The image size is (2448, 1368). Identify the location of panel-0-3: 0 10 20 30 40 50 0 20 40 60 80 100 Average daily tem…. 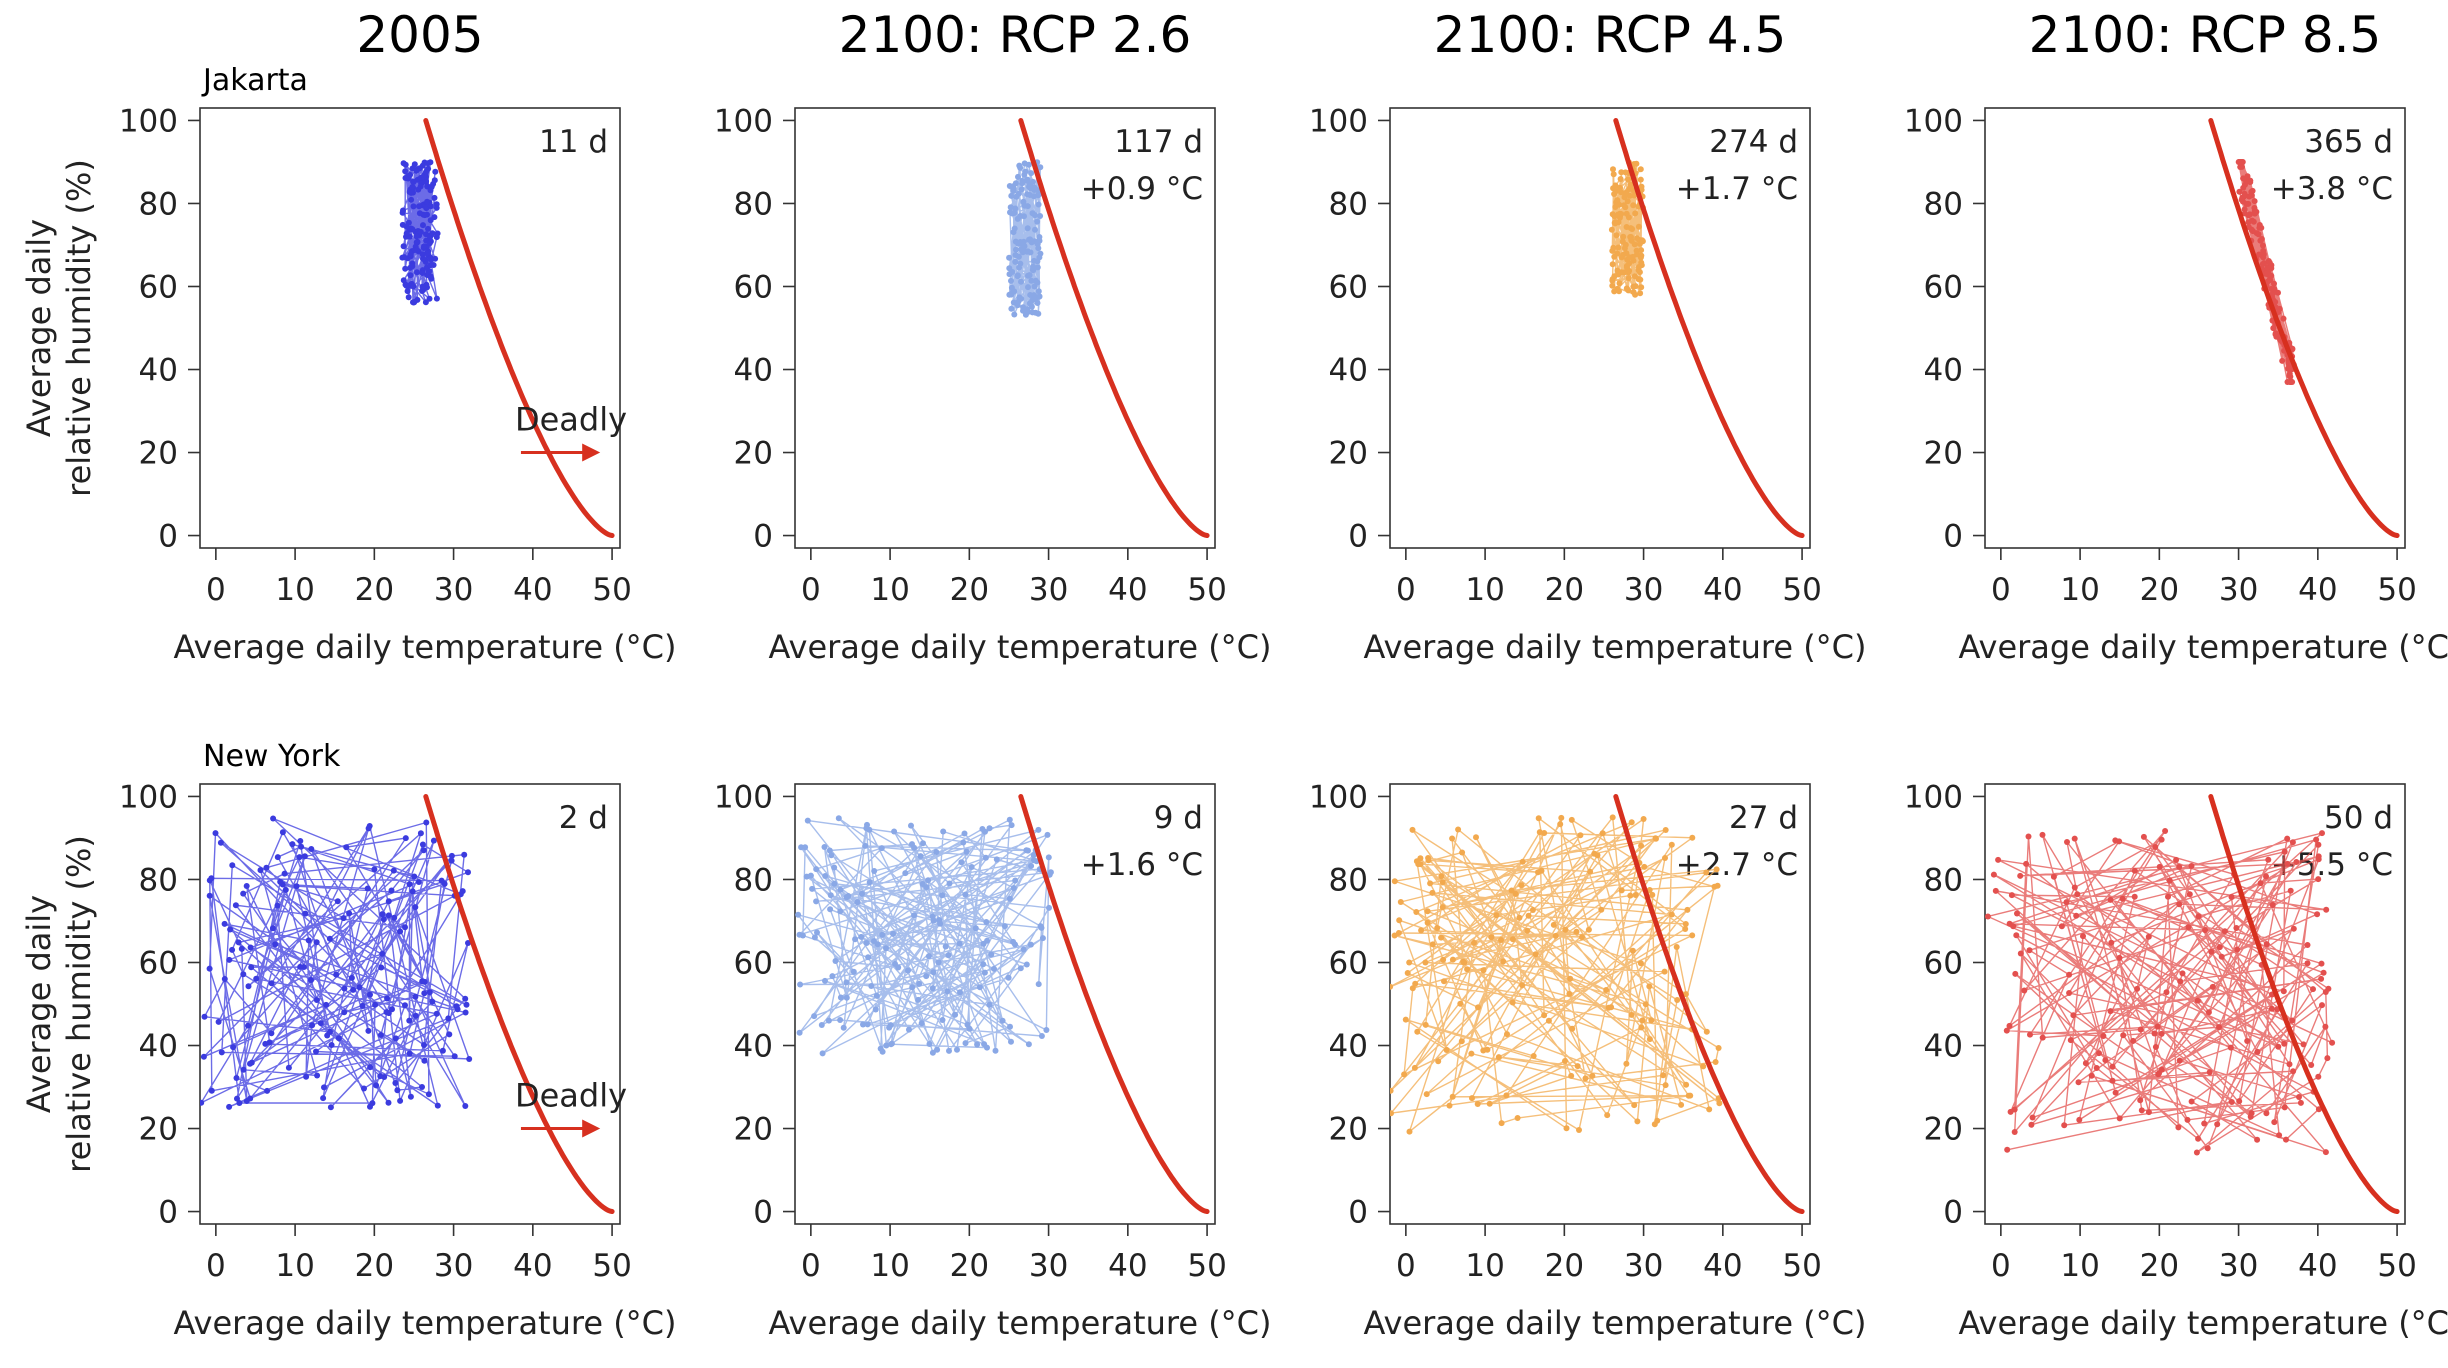
(2176, 384).